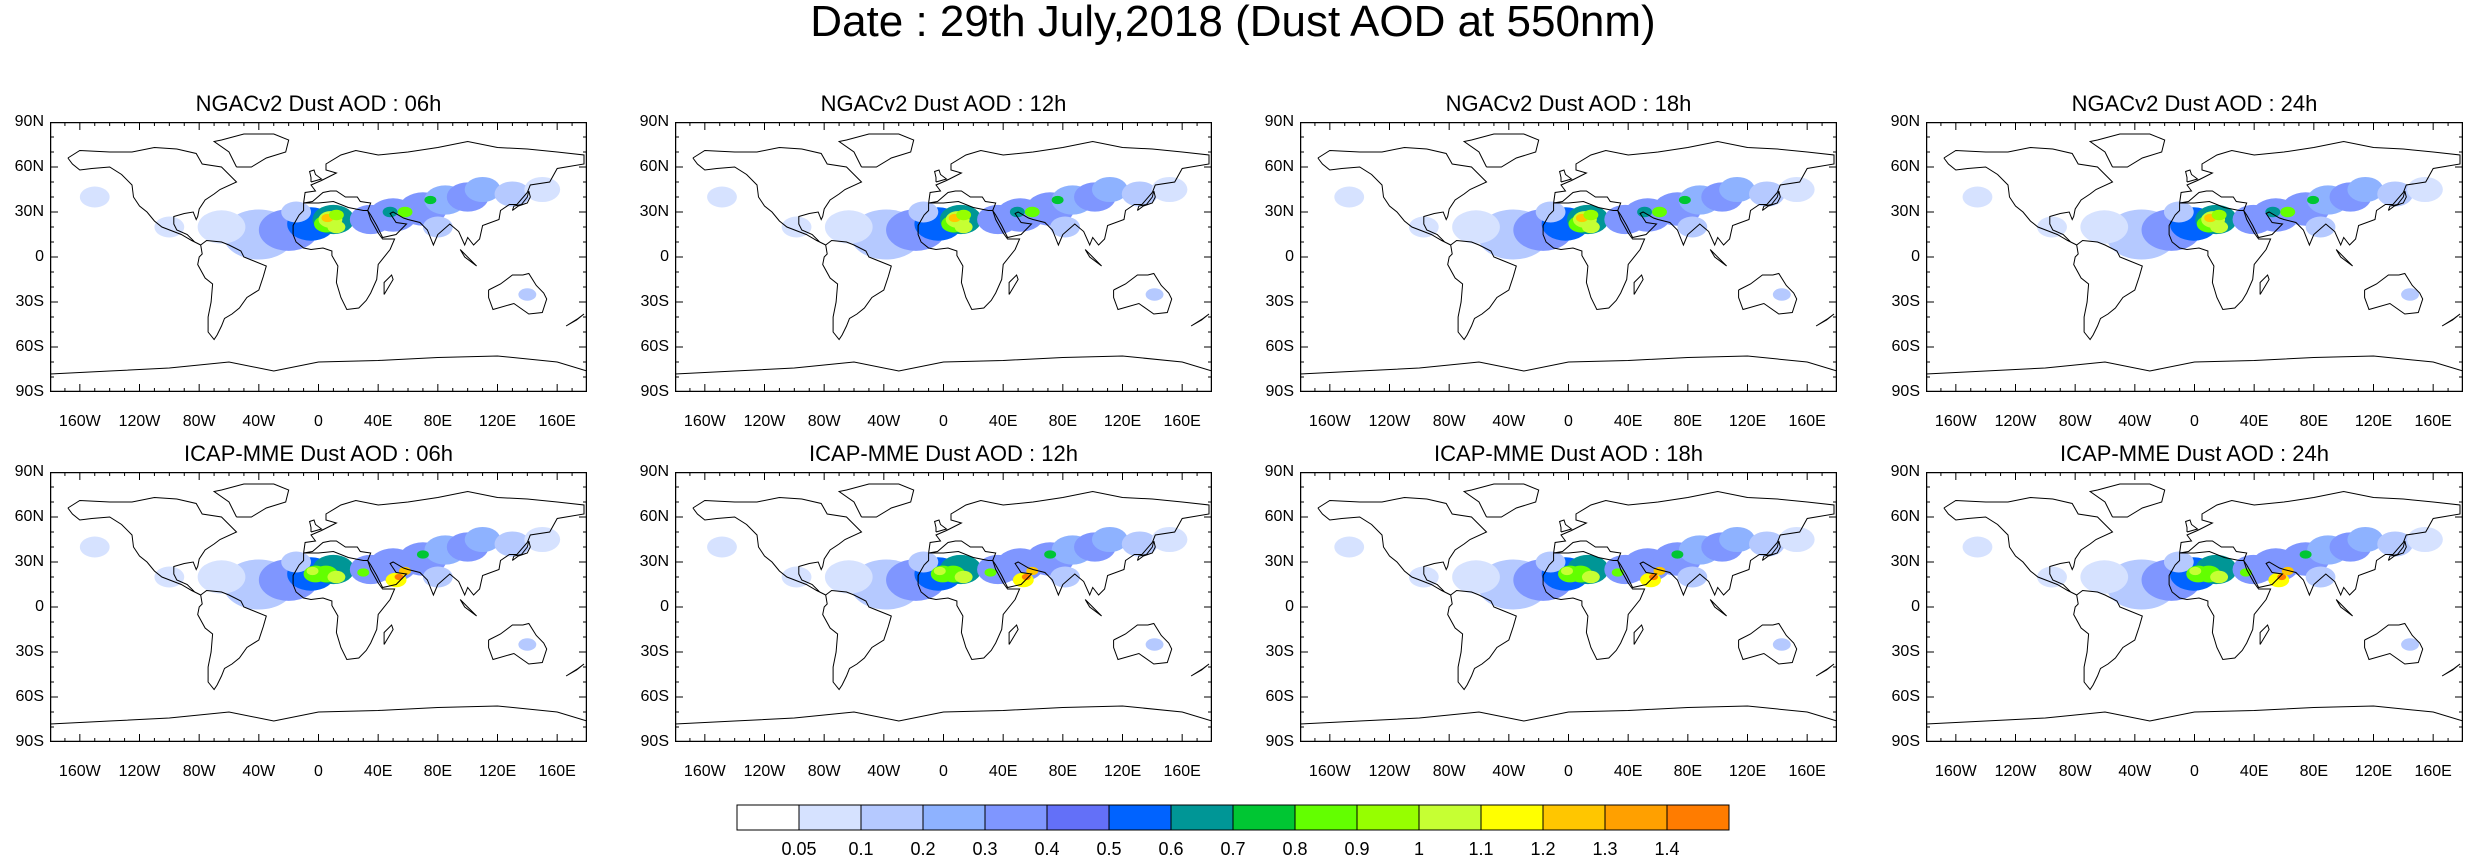  Describe the element at coordinates (199, 771) in the screenshot. I see `lon-label: 80W` at that location.